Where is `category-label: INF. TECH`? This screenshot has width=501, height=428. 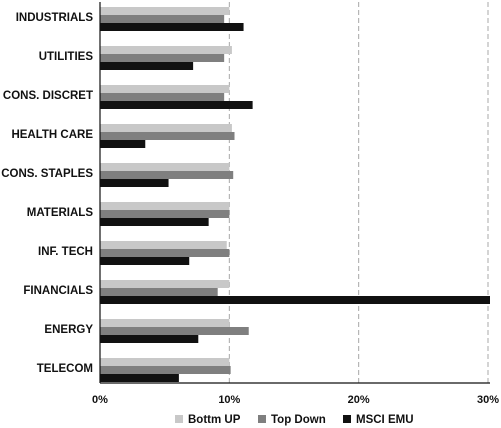
category-label: INF. TECH is located at coordinates (65, 252).